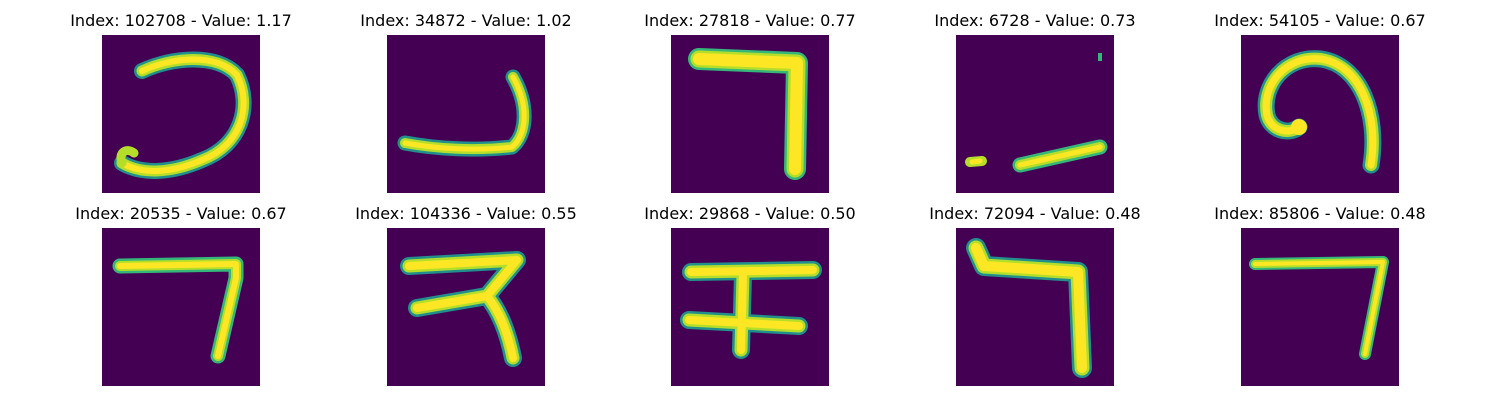 The image size is (1500, 400). I want to click on panel-title: Index: 20535 - Value: 0.67, so click(181, 213).